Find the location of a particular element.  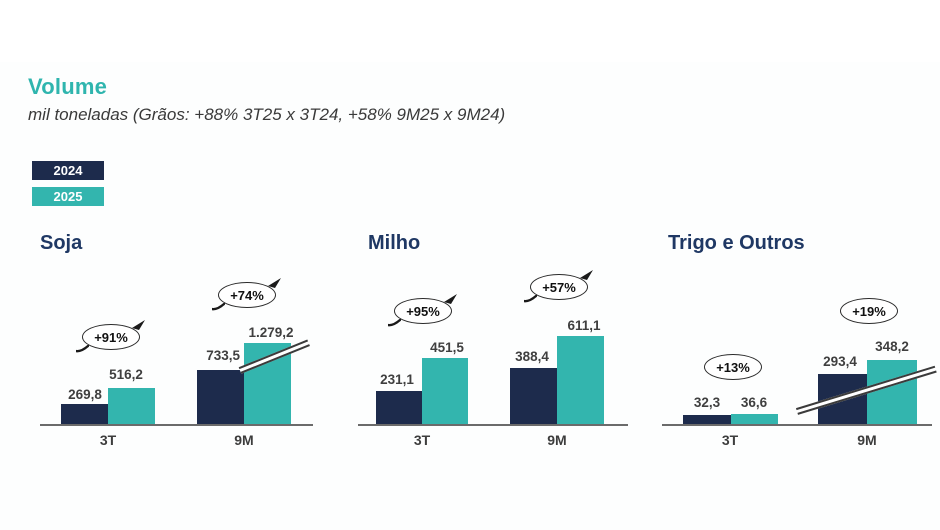

growth-badge-label: +13% is located at coordinates (733, 367).